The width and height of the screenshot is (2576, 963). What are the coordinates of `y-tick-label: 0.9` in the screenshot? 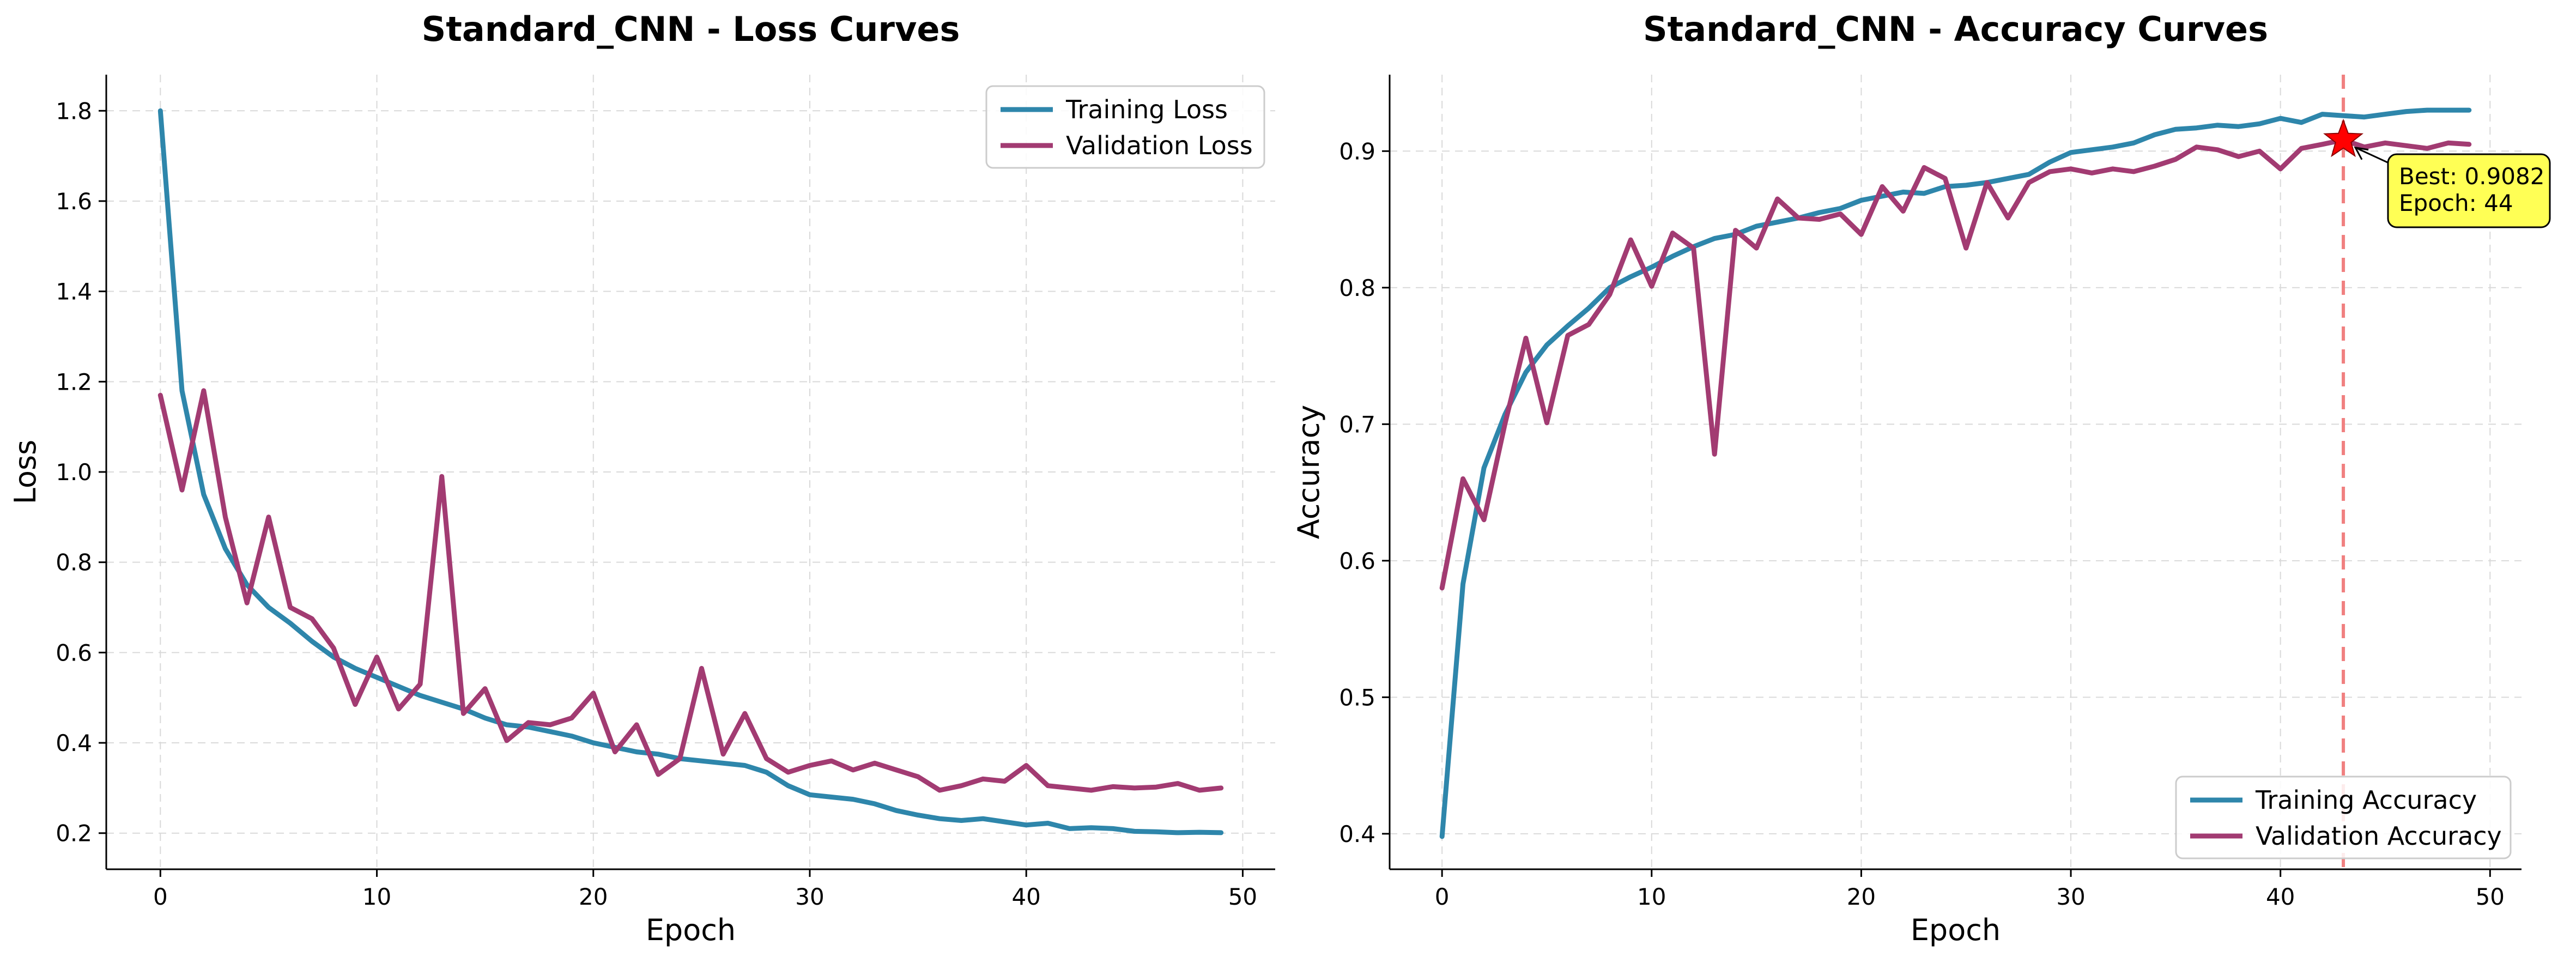 It's located at (1357, 152).